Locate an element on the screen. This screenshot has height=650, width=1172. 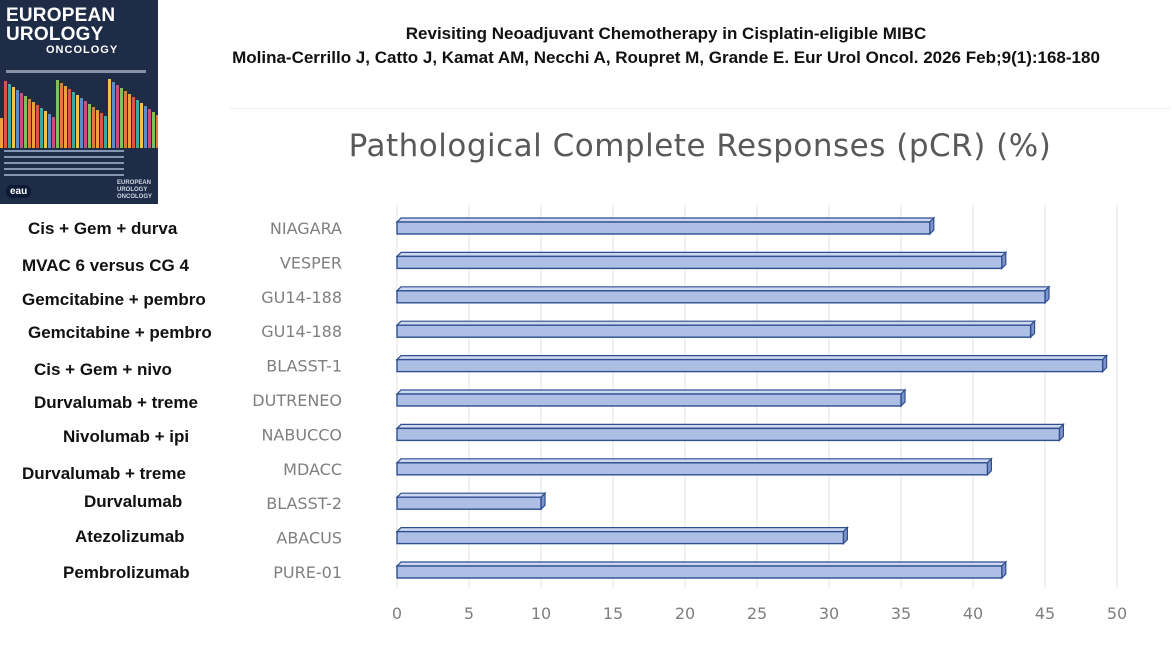
x-tick-label: 45 is located at coordinates (1045, 613).